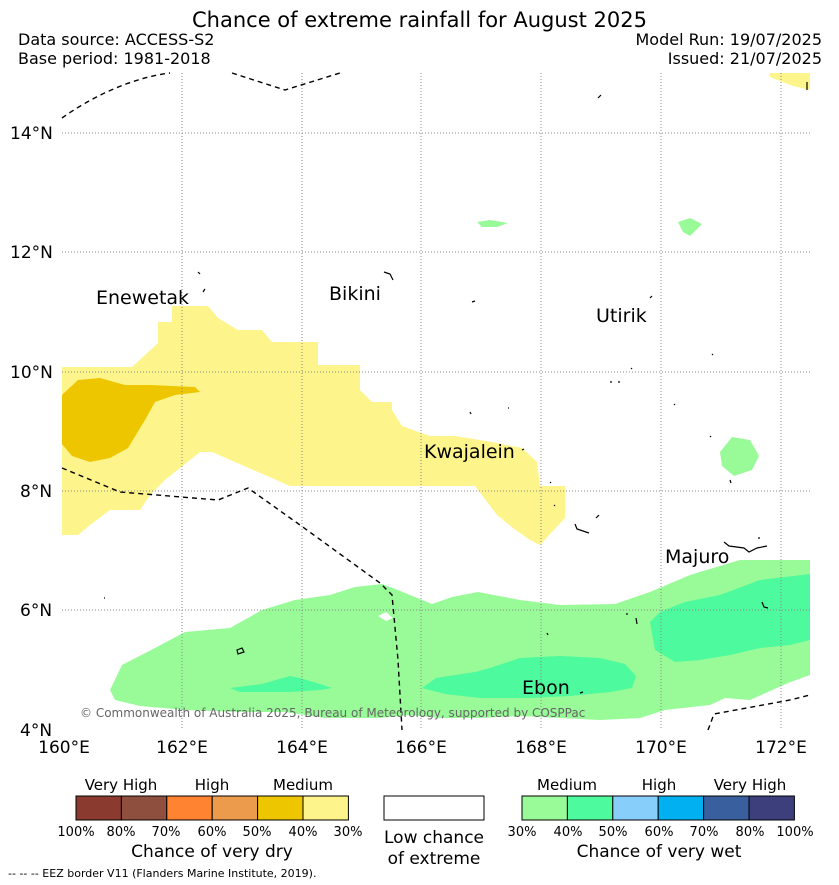 This screenshot has width=839, height=885. I want to click on lon-label-166: 166°E, so click(421, 748).